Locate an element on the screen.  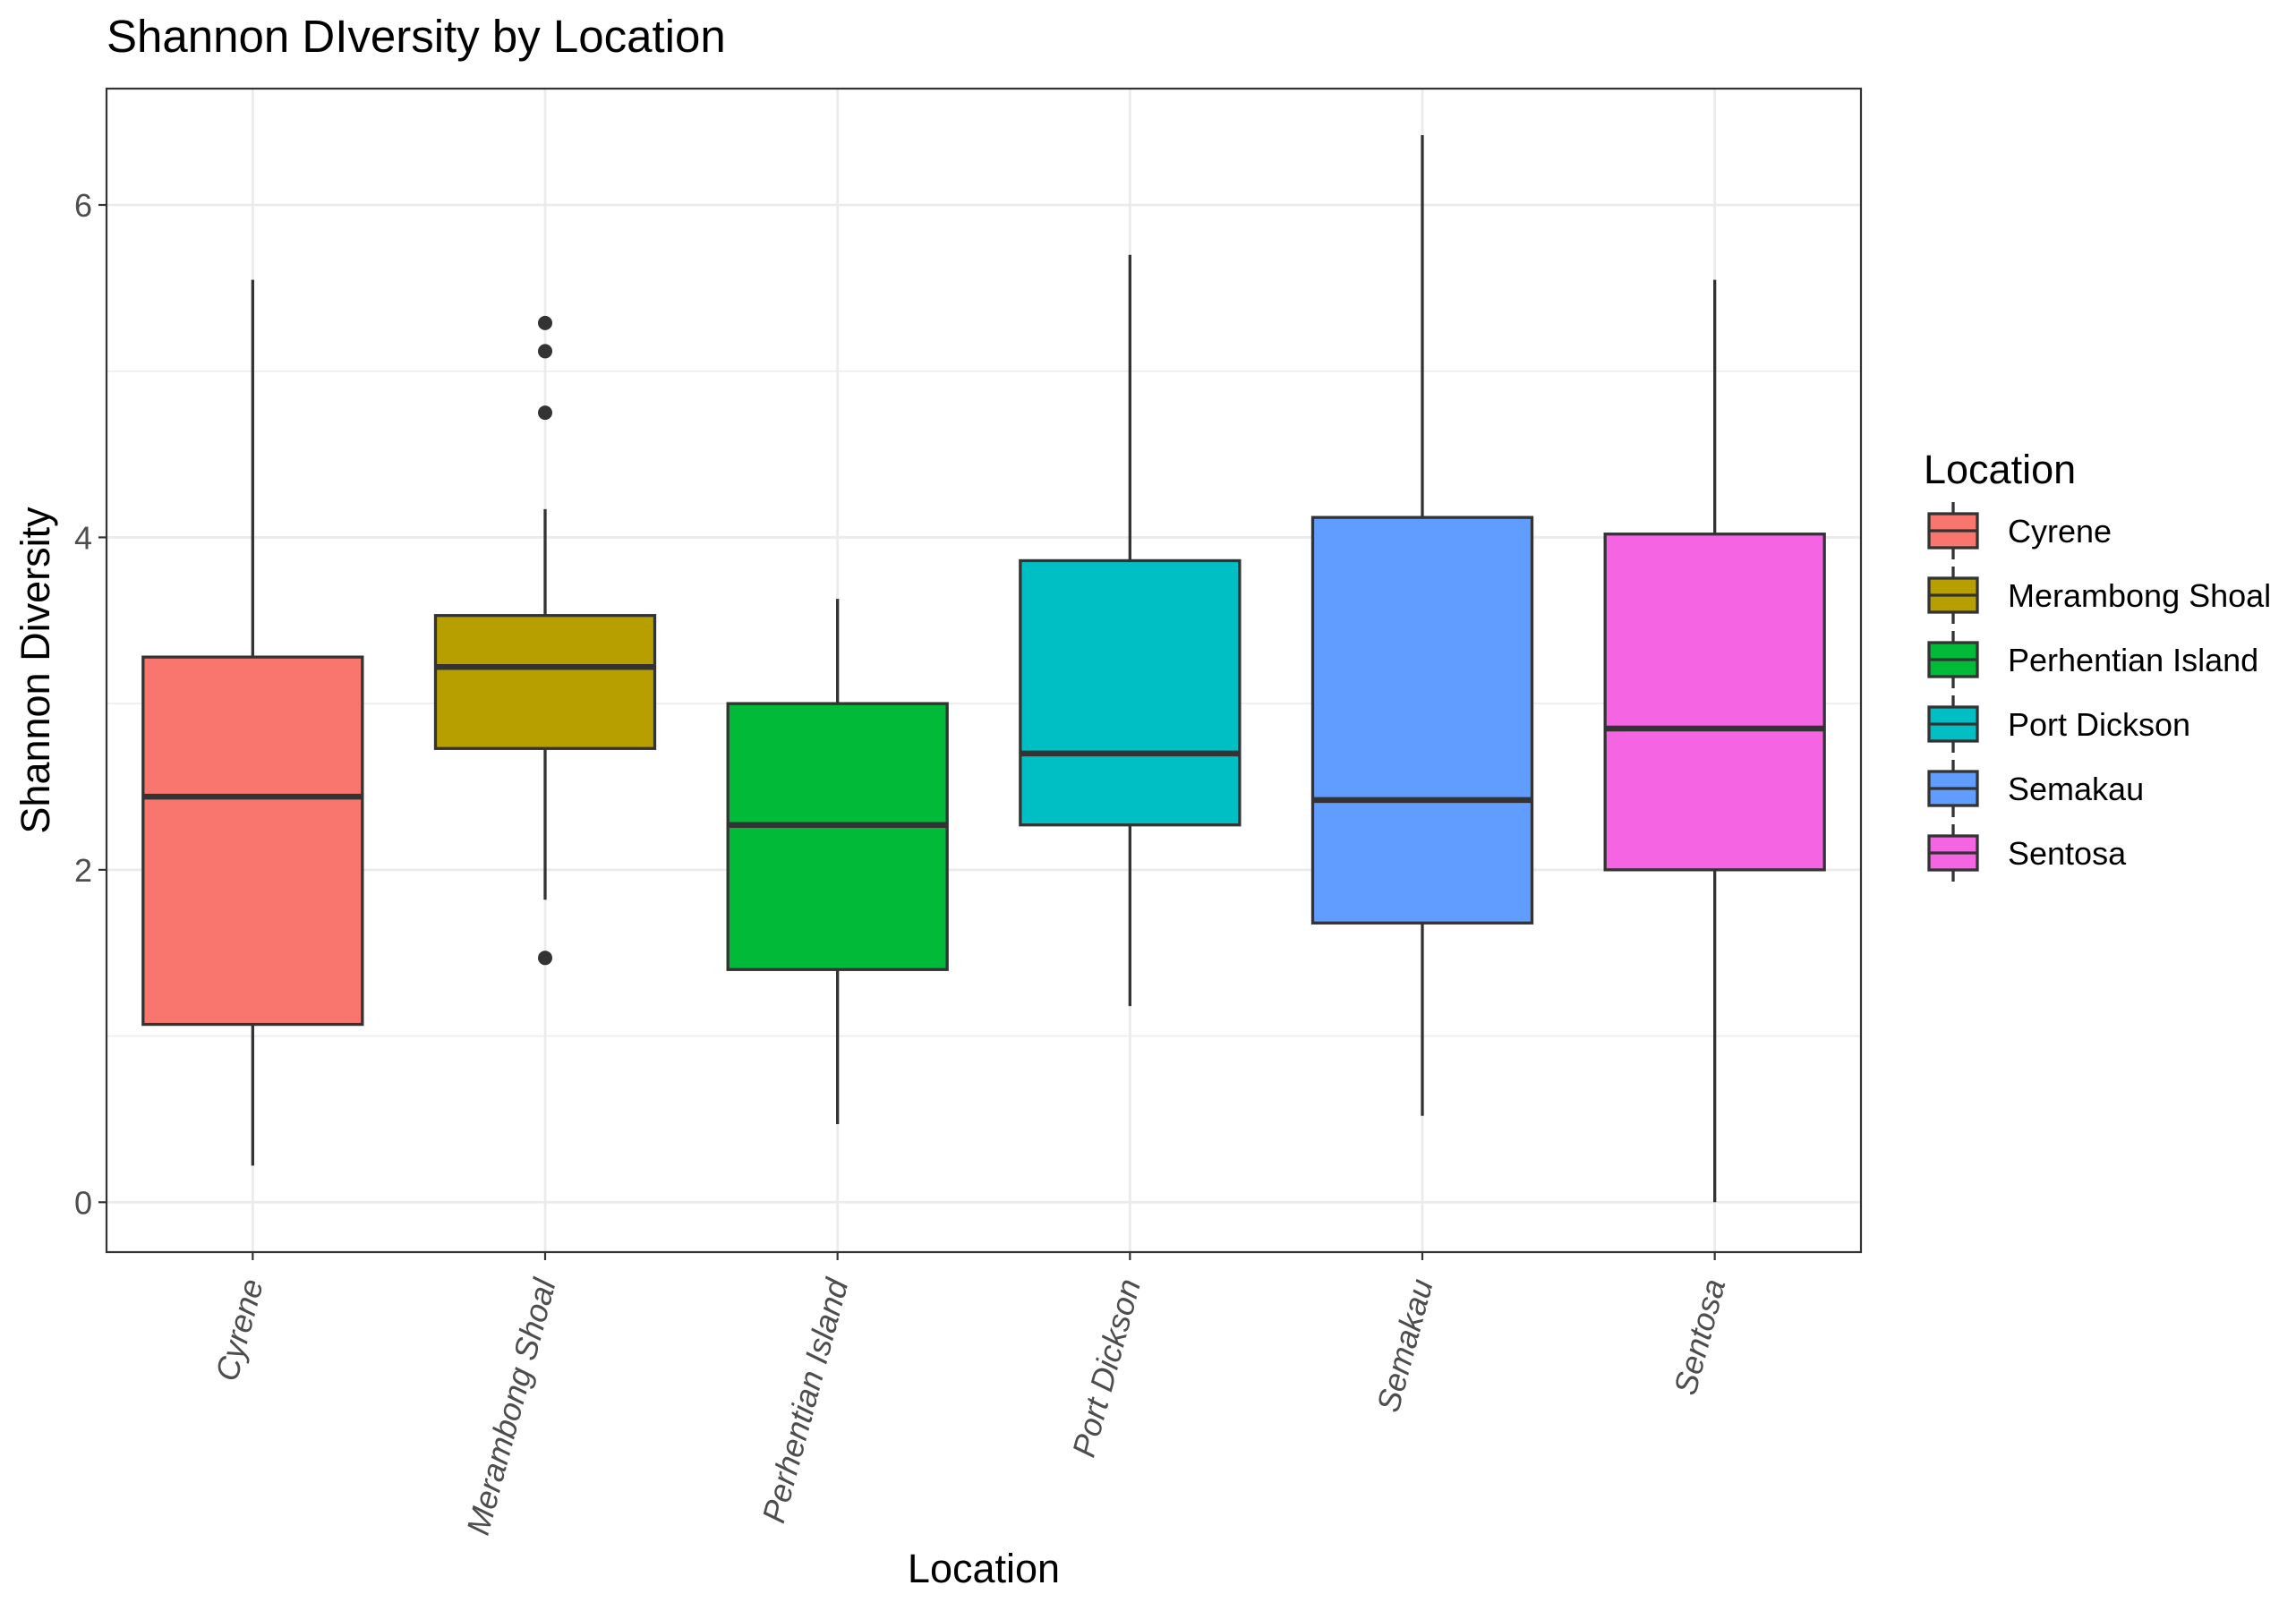
legend-item-port-dickson: Port Dickson is located at coordinates (2058, 724).